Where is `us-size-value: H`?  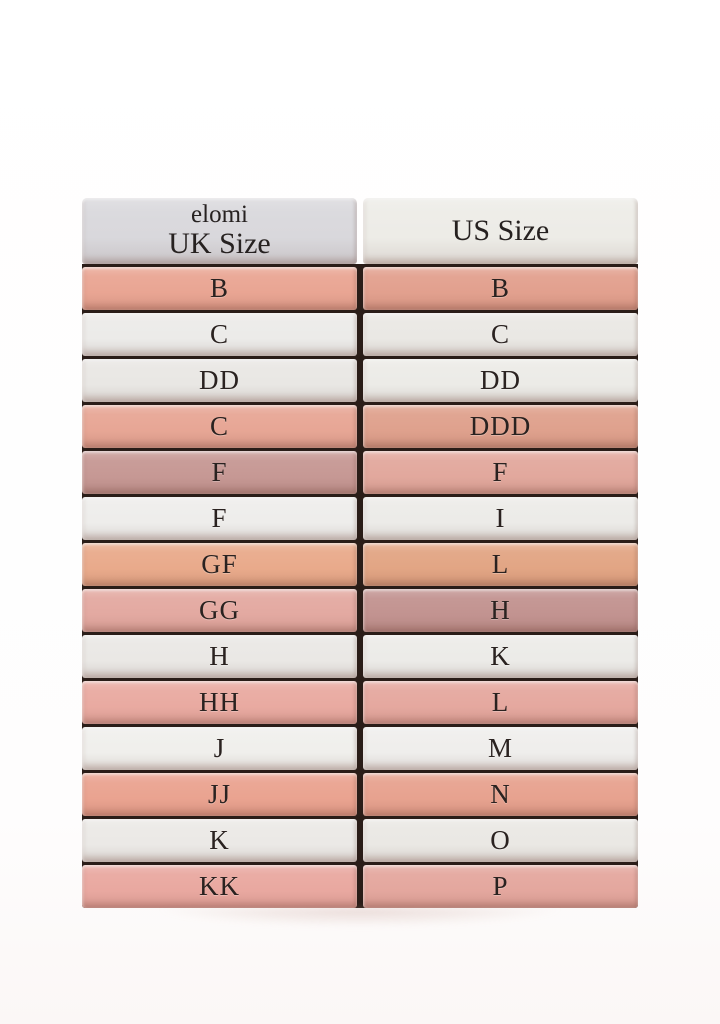 us-size-value: H is located at coordinates (500, 610).